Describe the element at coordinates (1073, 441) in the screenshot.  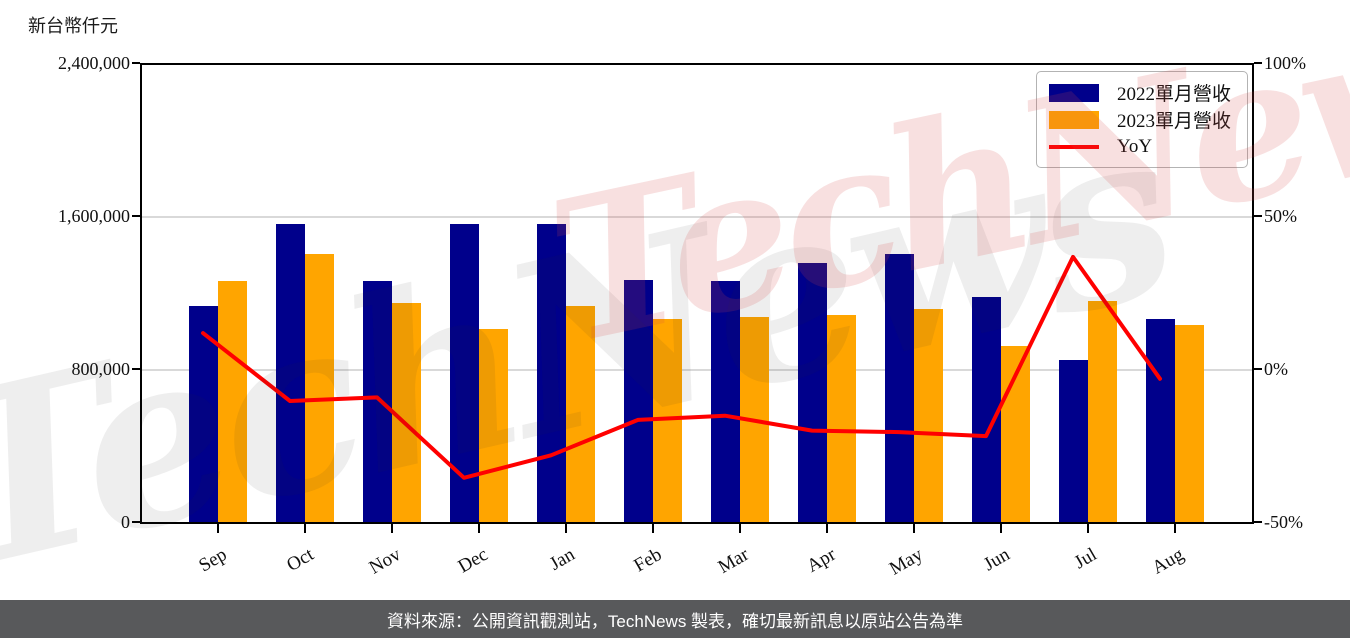
I see `bar-2022-Jul` at that location.